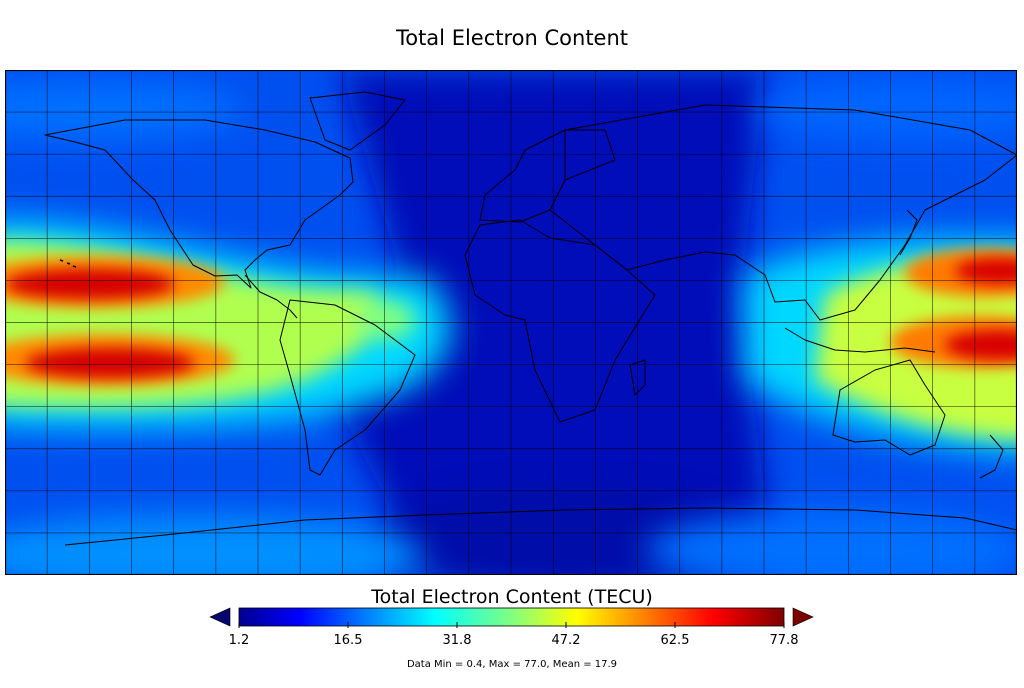 The height and width of the screenshot is (688, 1024). Describe the element at coordinates (348, 640) in the screenshot. I see `colorbar-tick-label: 16.5` at that location.